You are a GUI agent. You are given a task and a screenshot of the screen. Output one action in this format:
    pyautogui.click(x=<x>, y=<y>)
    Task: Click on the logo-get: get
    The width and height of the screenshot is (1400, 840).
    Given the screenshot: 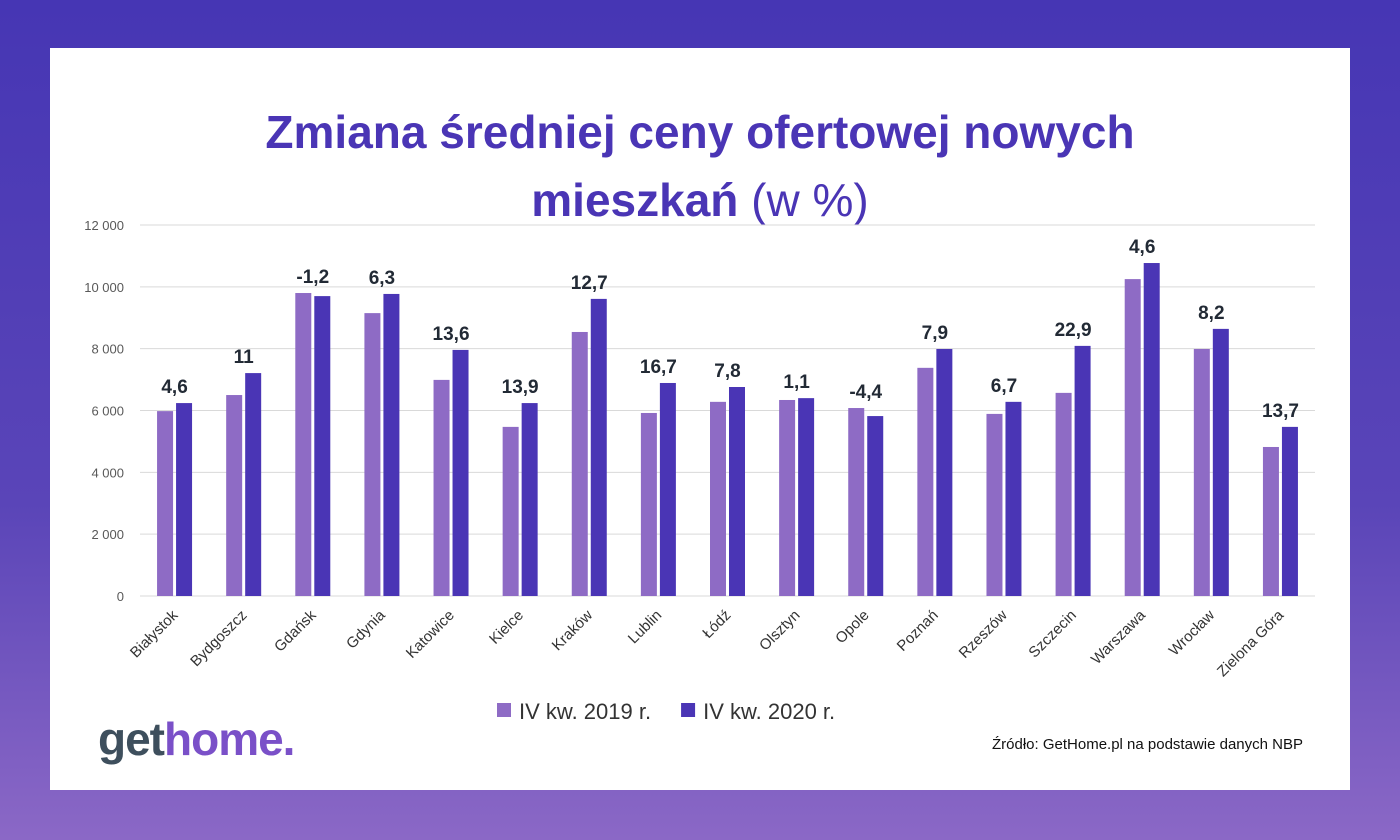 What is the action you would take?
    pyautogui.click(x=131, y=739)
    